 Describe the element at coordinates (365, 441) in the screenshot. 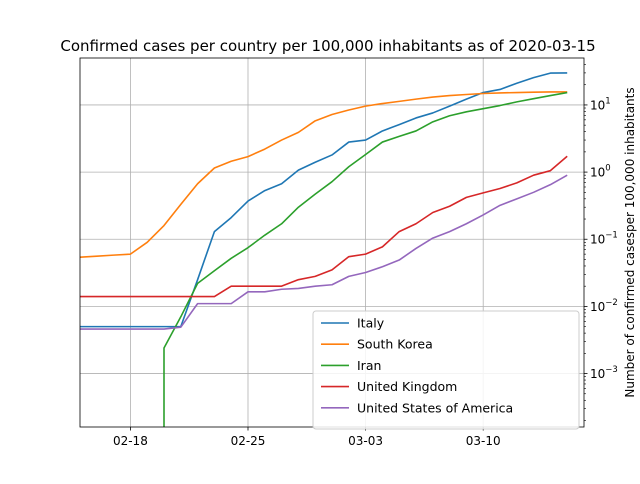

I see `x-tick-label: 03-03` at that location.